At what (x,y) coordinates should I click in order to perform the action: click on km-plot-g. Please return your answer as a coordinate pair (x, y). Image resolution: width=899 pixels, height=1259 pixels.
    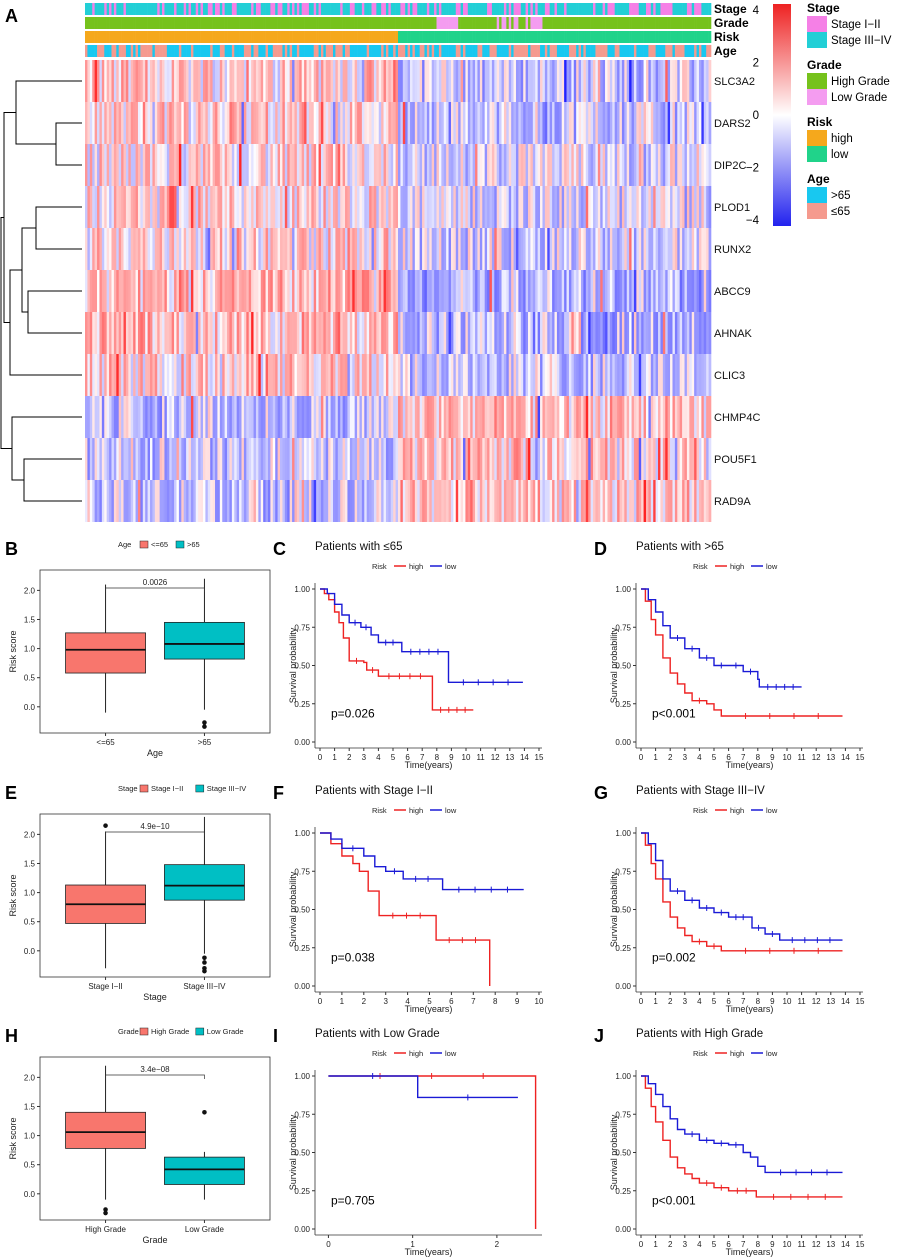
    Looking at the image, I should click on (748, 902).